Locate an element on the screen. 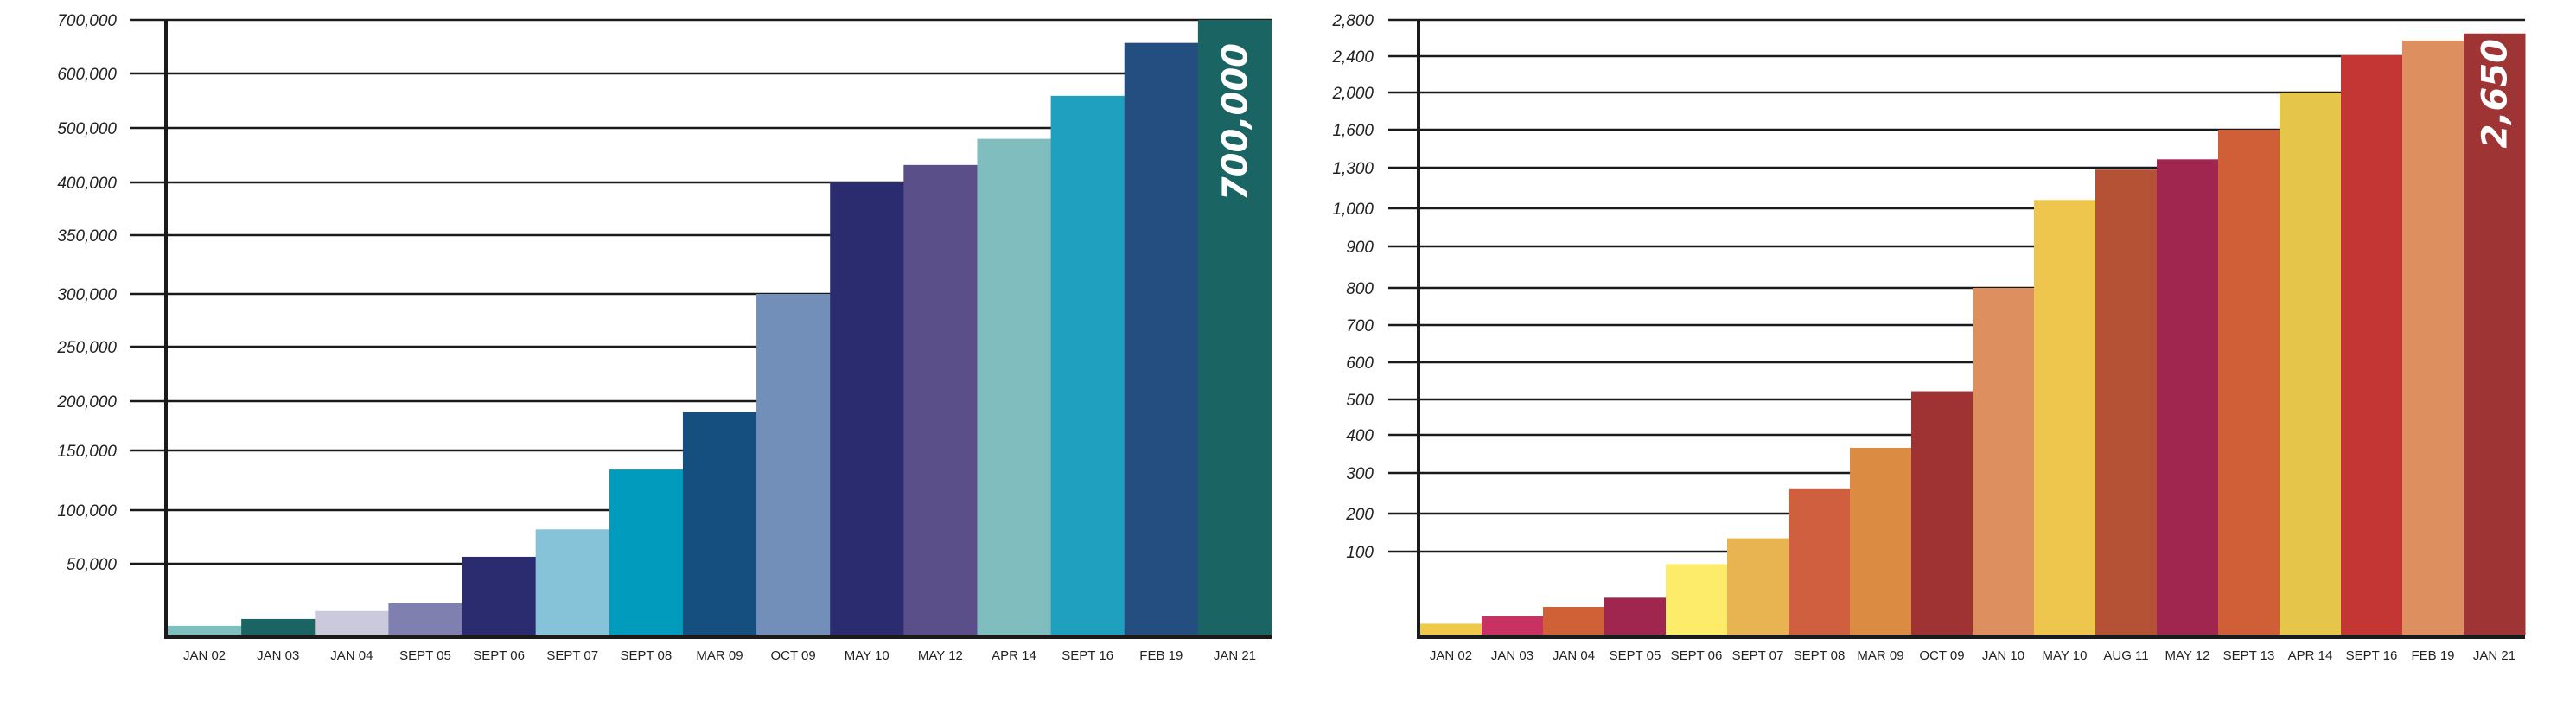 This screenshot has width=2576, height=715. y-tick-label: 150,000 is located at coordinates (87, 452).